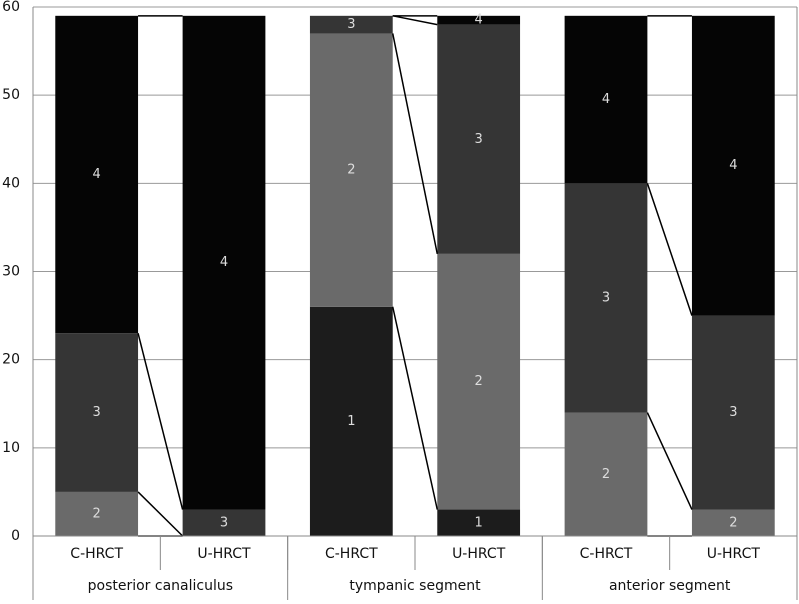 The height and width of the screenshot is (604, 799). I want to click on group-label: tympanic segment, so click(415, 586).